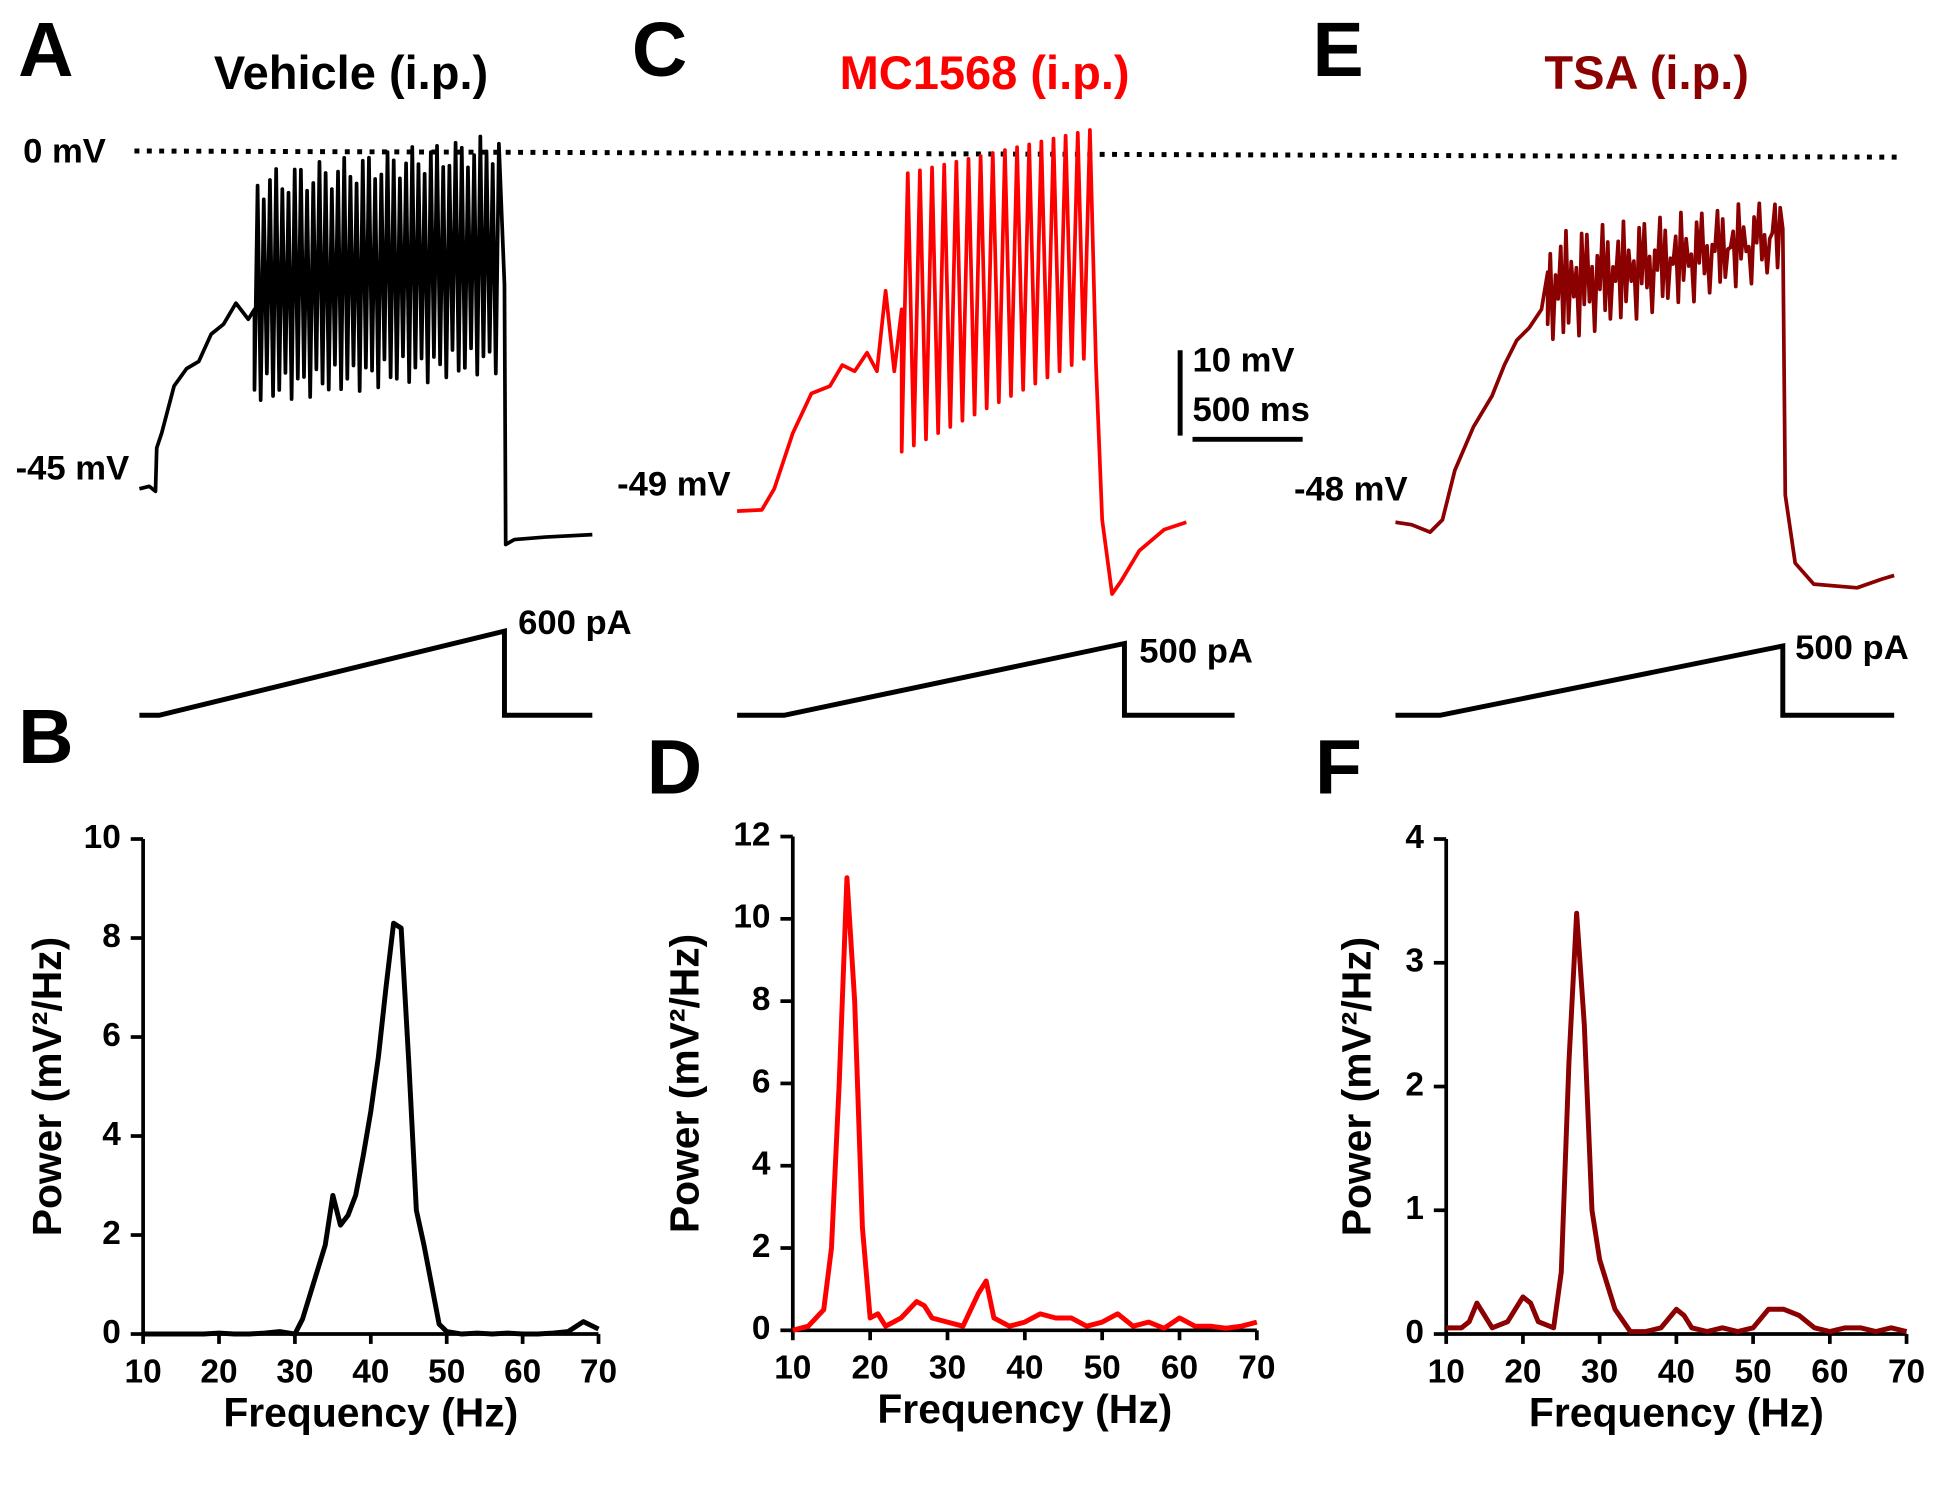 This screenshot has height=1485, width=1942. What do you see at coordinates (751, 834) in the screenshot?
I see `y-tick-label: 12` at bounding box center [751, 834].